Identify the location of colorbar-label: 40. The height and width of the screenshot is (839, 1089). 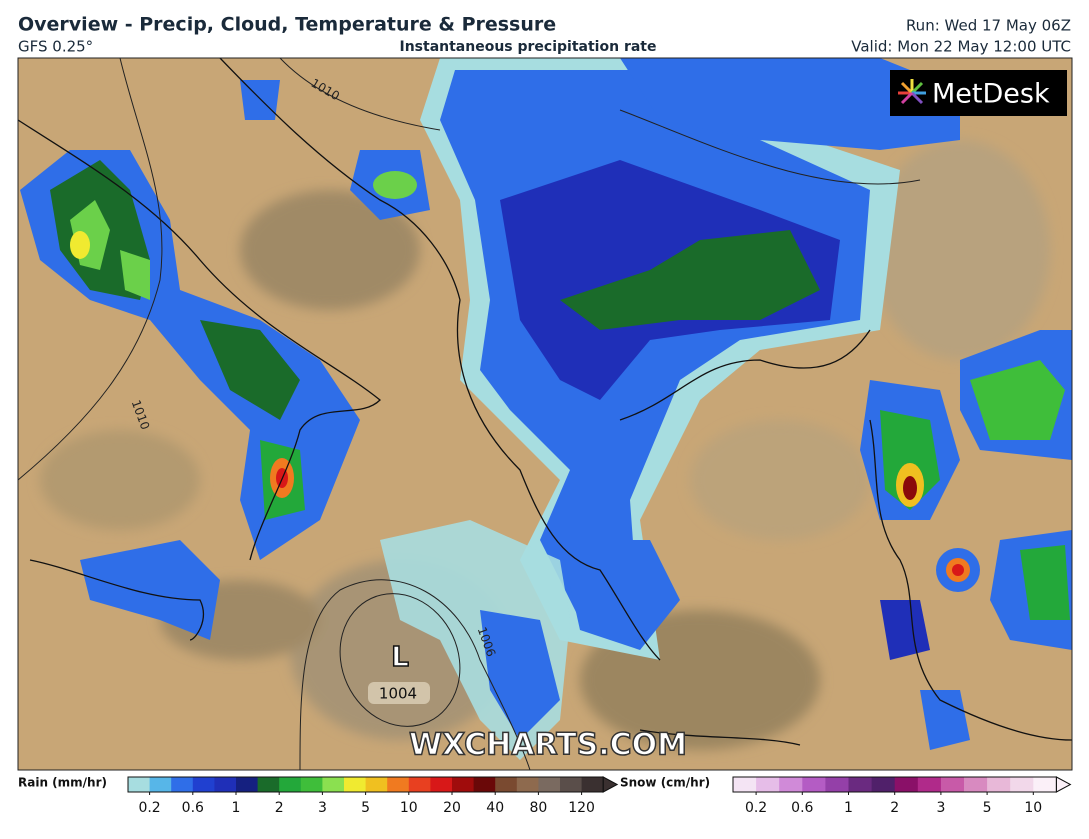
(495, 808).